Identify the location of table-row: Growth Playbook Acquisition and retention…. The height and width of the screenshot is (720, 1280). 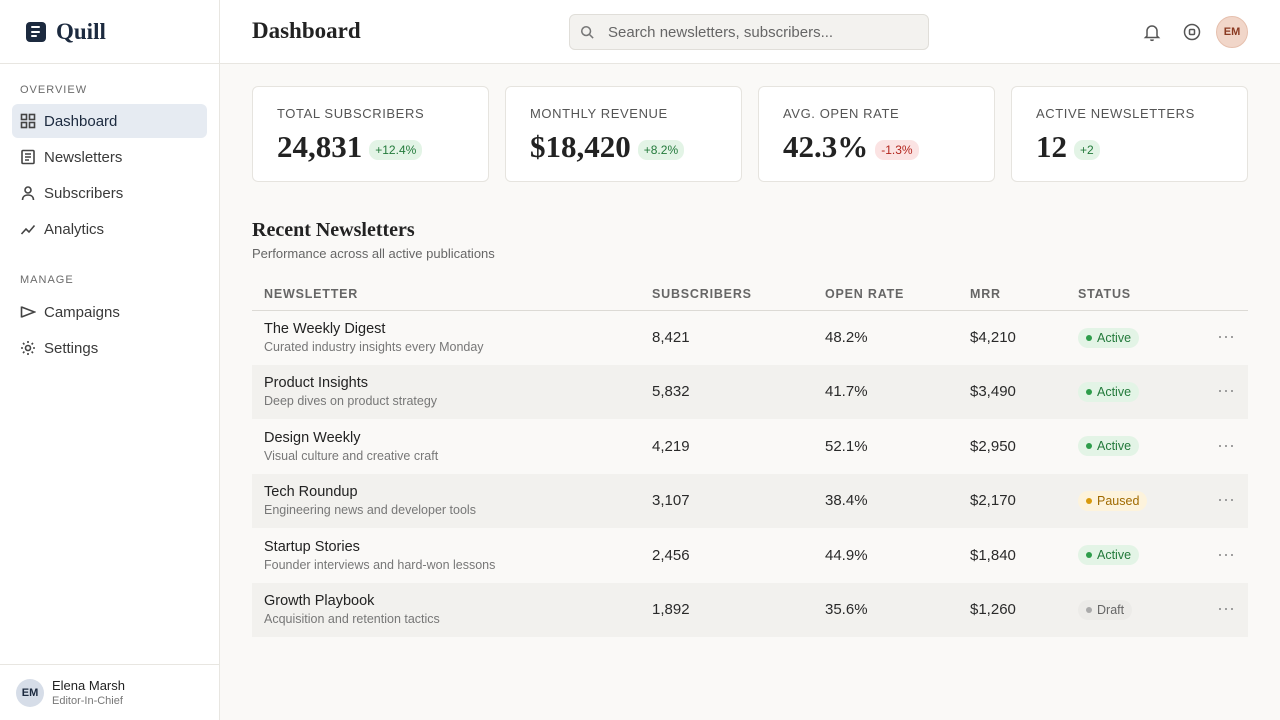
(750, 609).